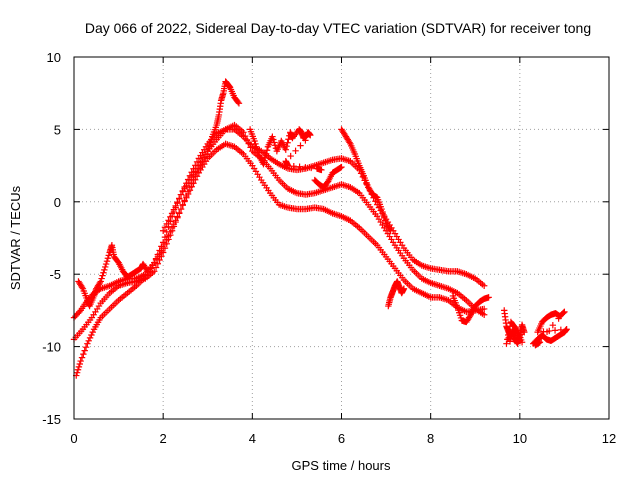 The image size is (640, 480). What do you see at coordinates (15, 237) in the screenshot?
I see `y-axis-label: SDTVAR / TECUs` at bounding box center [15, 237].